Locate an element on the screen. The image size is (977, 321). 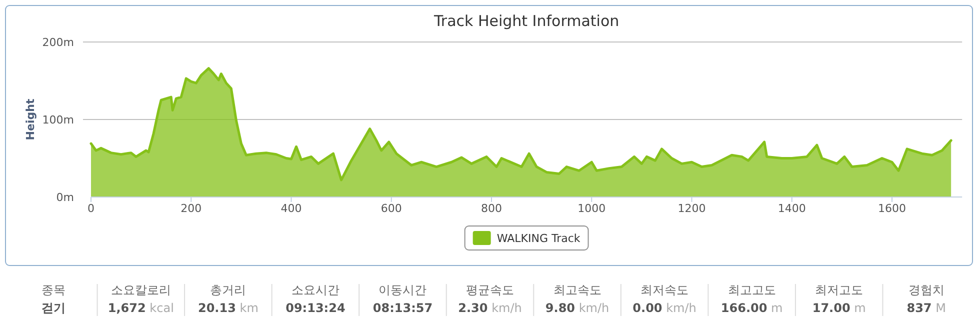
text: 09:13:24 is located at coordinates (316, 308).